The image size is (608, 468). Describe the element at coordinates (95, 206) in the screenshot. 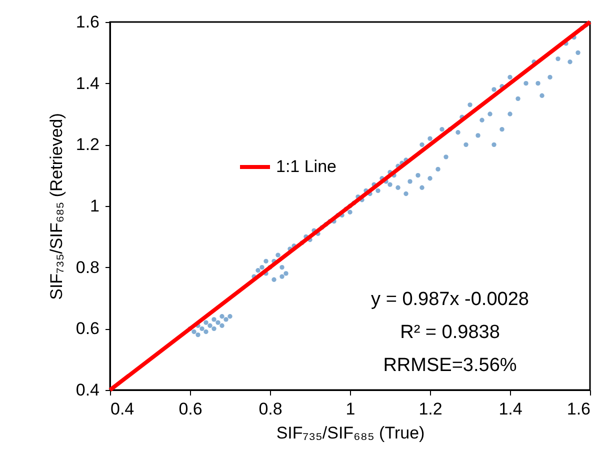

I see `y-tick-label: 1` at that location.